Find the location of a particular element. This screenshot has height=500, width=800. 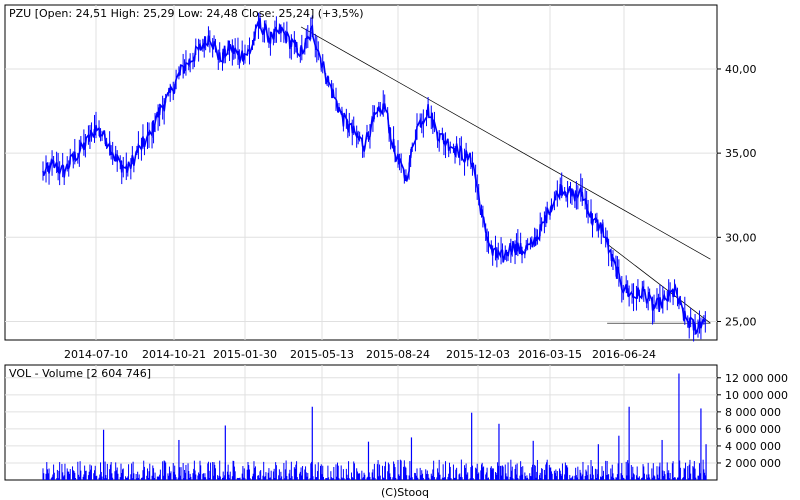

x-tick-label: 2015-12-03 is located at coordinates (478, 354).